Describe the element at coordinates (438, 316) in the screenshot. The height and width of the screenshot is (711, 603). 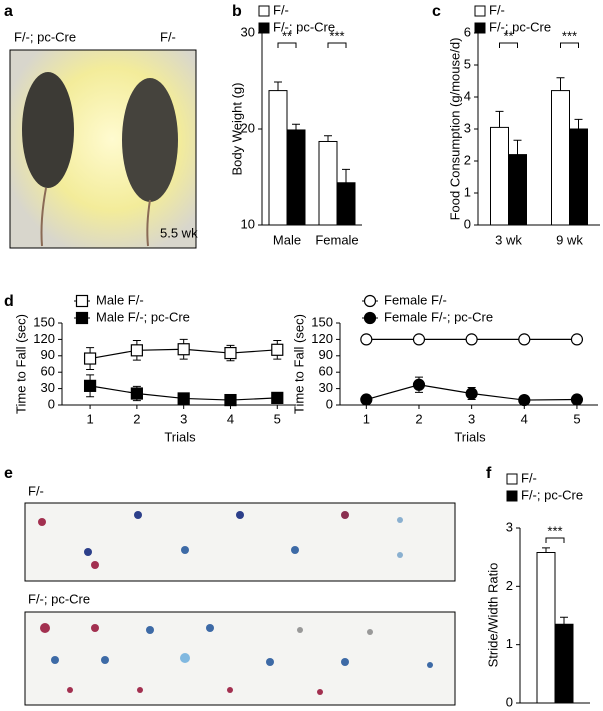
I see `legend-label: Female F/-; pc-Cre` at that location.